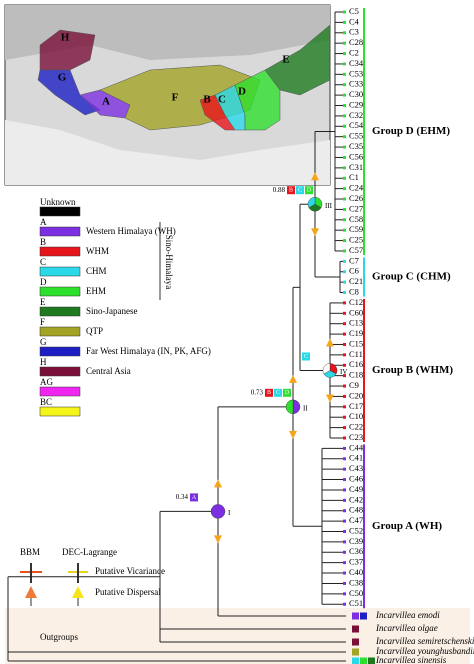  Describe the element at coordinates (128, 592) in the screenshot. I see `event-label: Putative Dispersal` at that location.